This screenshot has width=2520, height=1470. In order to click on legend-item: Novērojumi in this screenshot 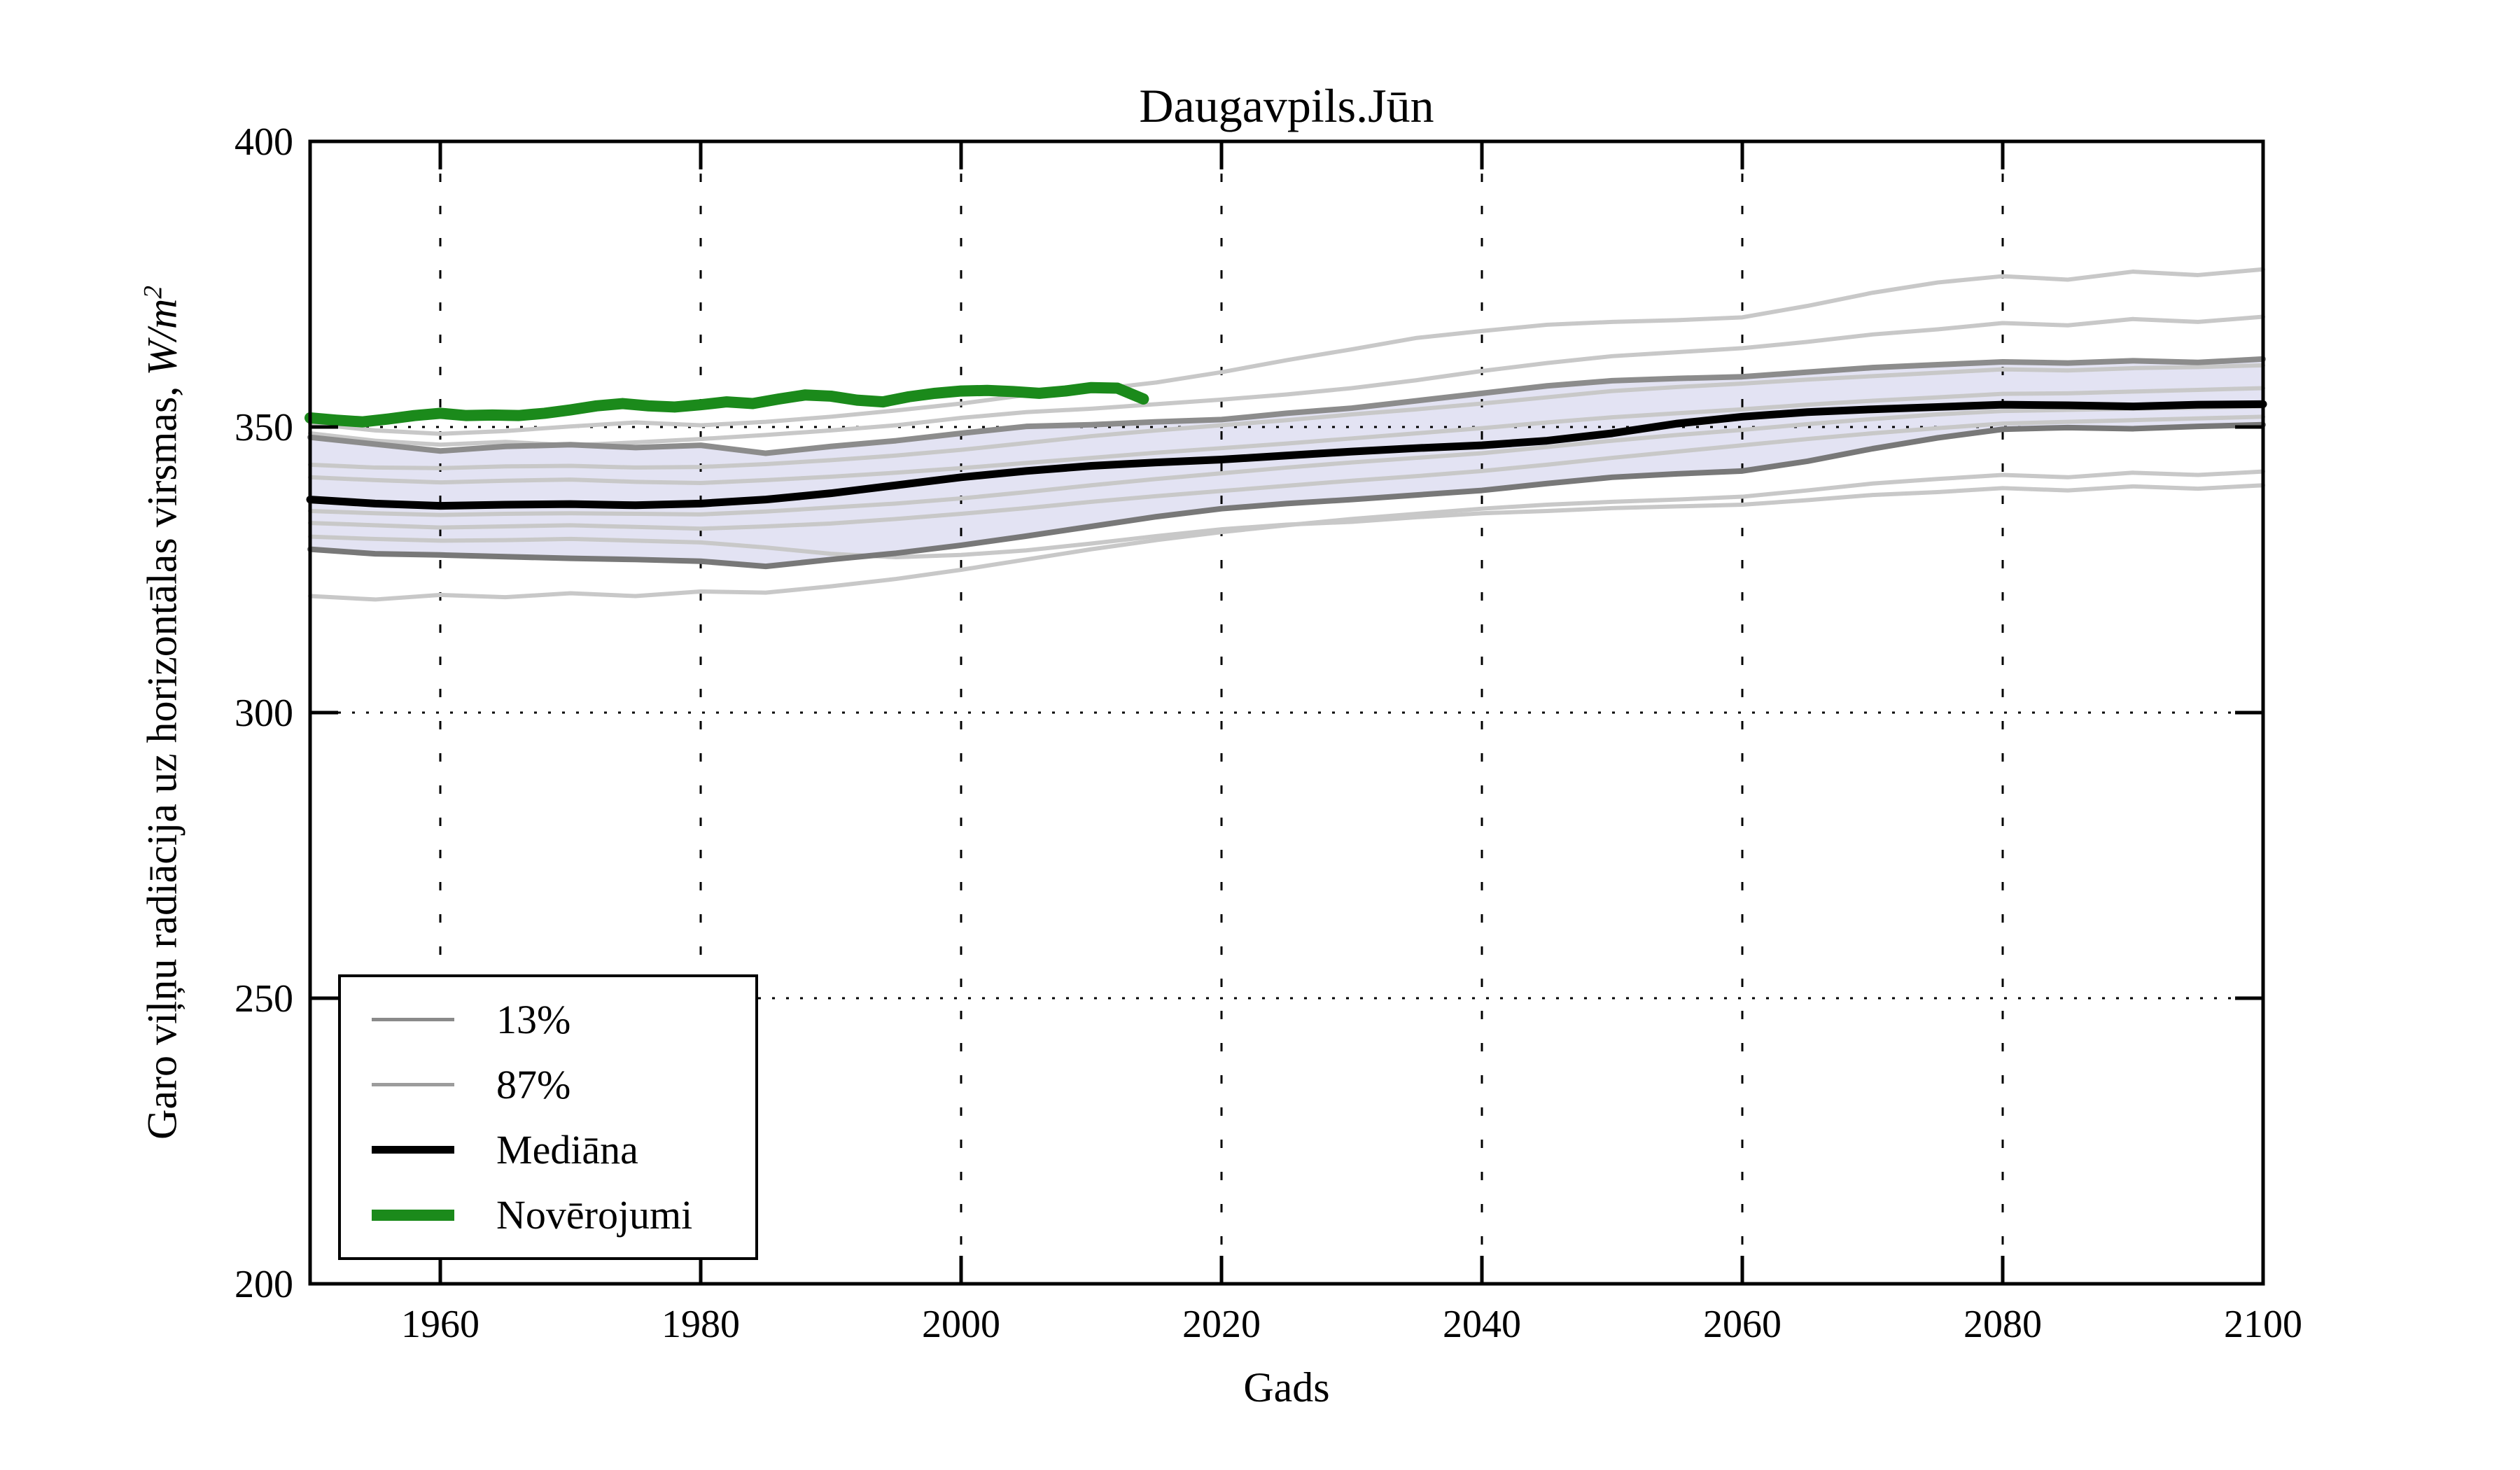, I will do `click(548, 1214)`.